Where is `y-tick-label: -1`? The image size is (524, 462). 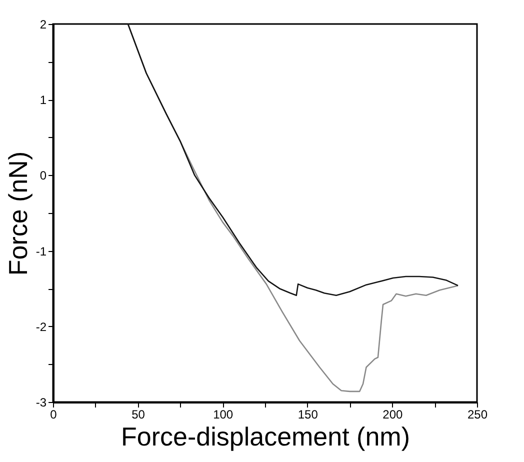
y-tick-label: -1 is located at coordinates (41, 251).